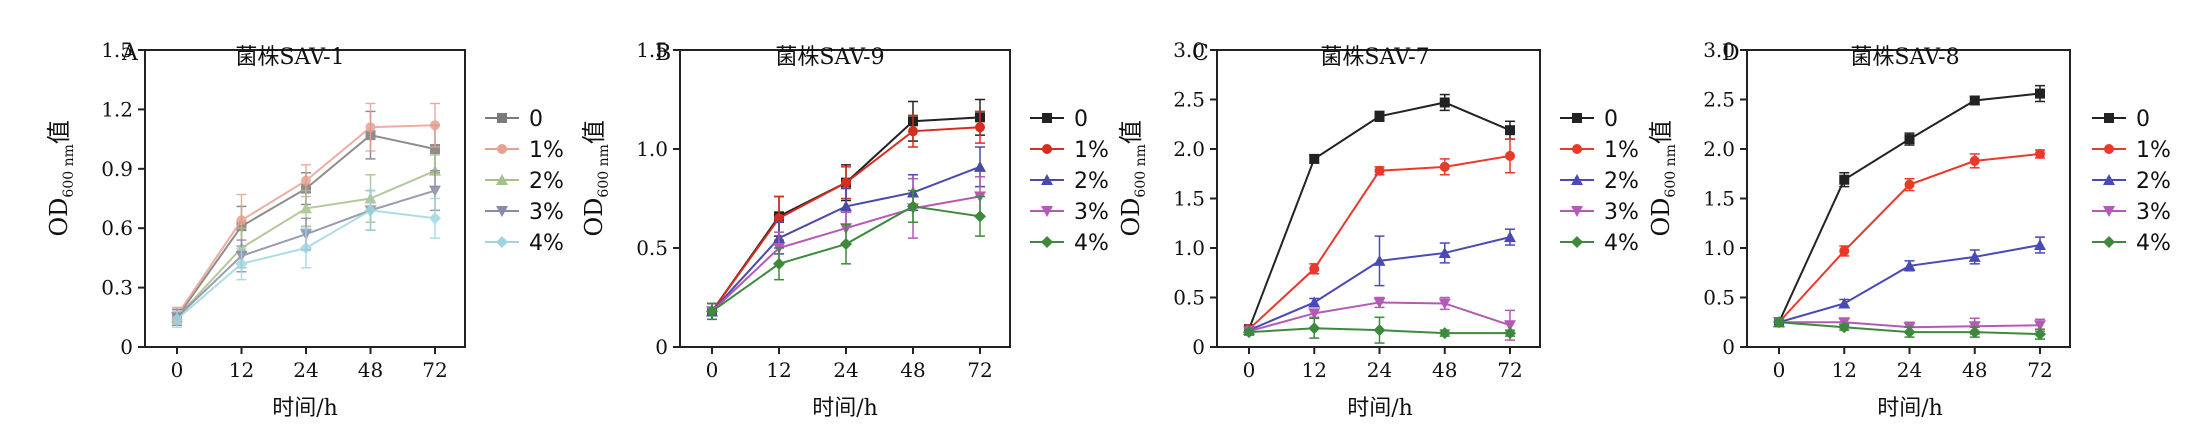  What do you see at coordinates (1719, 298) in the screenshot?
I see `y-tick-label: 0.5` at bounding box center [1719, 298].